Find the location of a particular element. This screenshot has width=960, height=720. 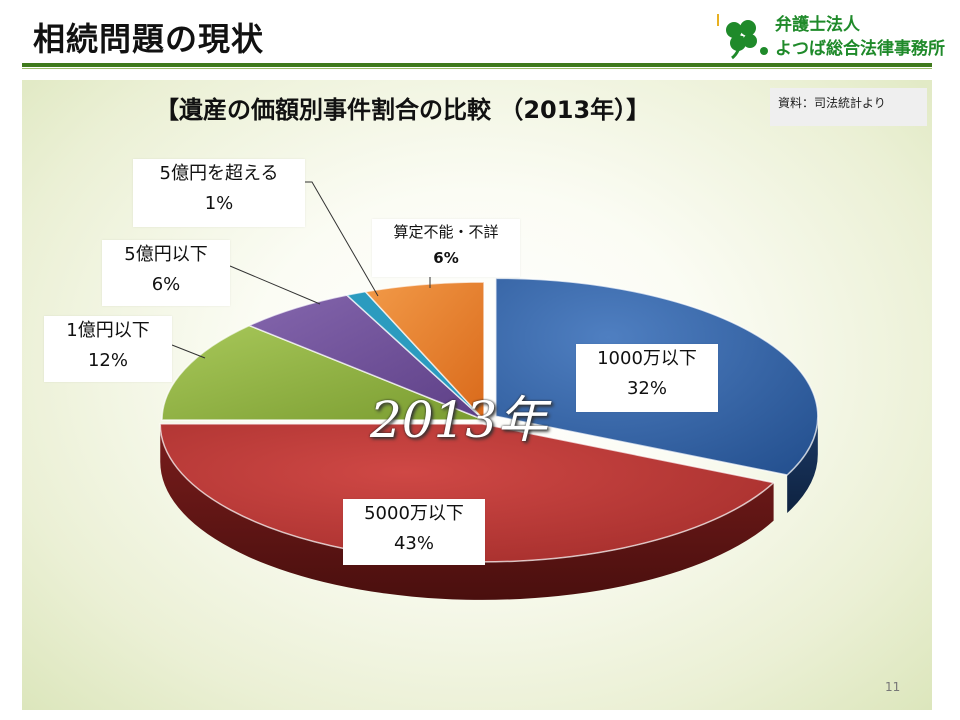

page-number: 11 is located at coordinates (893, 687).